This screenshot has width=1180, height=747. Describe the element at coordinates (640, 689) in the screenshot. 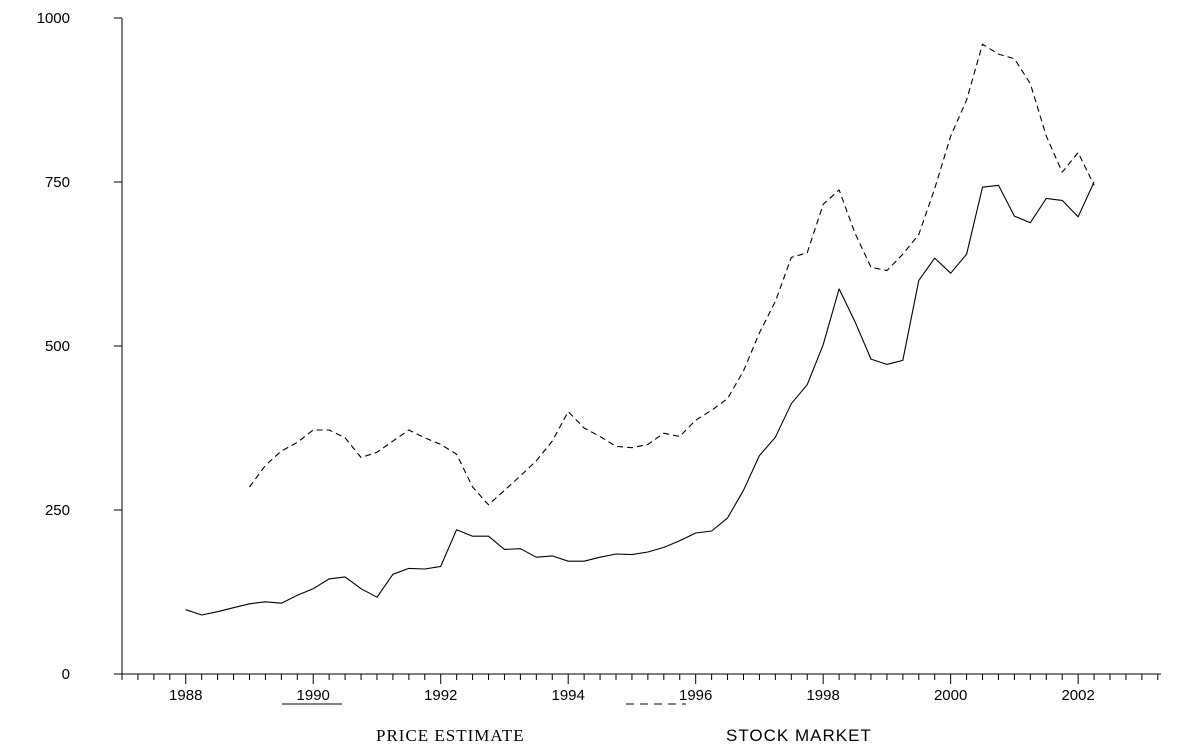

I see `x-ticks: 1988 1990 1992 1994 1996 1998 2000 2002` at that location.